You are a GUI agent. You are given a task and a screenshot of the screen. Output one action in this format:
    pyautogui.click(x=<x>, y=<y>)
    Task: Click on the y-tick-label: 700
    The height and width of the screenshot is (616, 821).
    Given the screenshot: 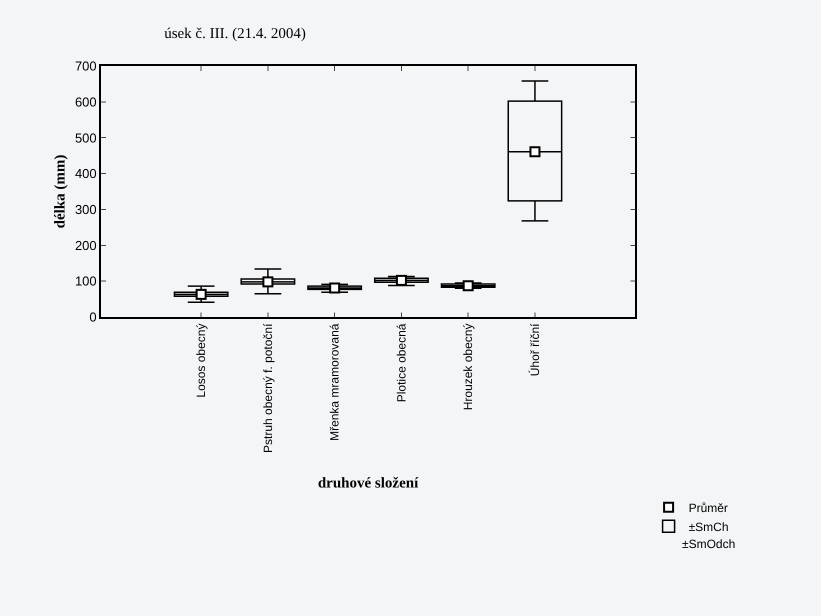 What is the action you would take?
    pyautogui.click(x=85, y=66)
    